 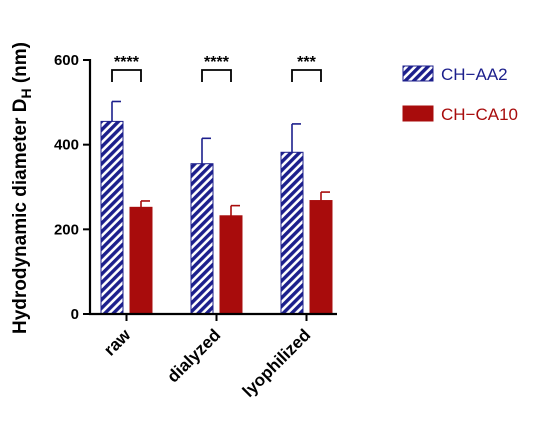 I want to click on category-label-dialyzed: dialyzed, so click(x=193, y=355).